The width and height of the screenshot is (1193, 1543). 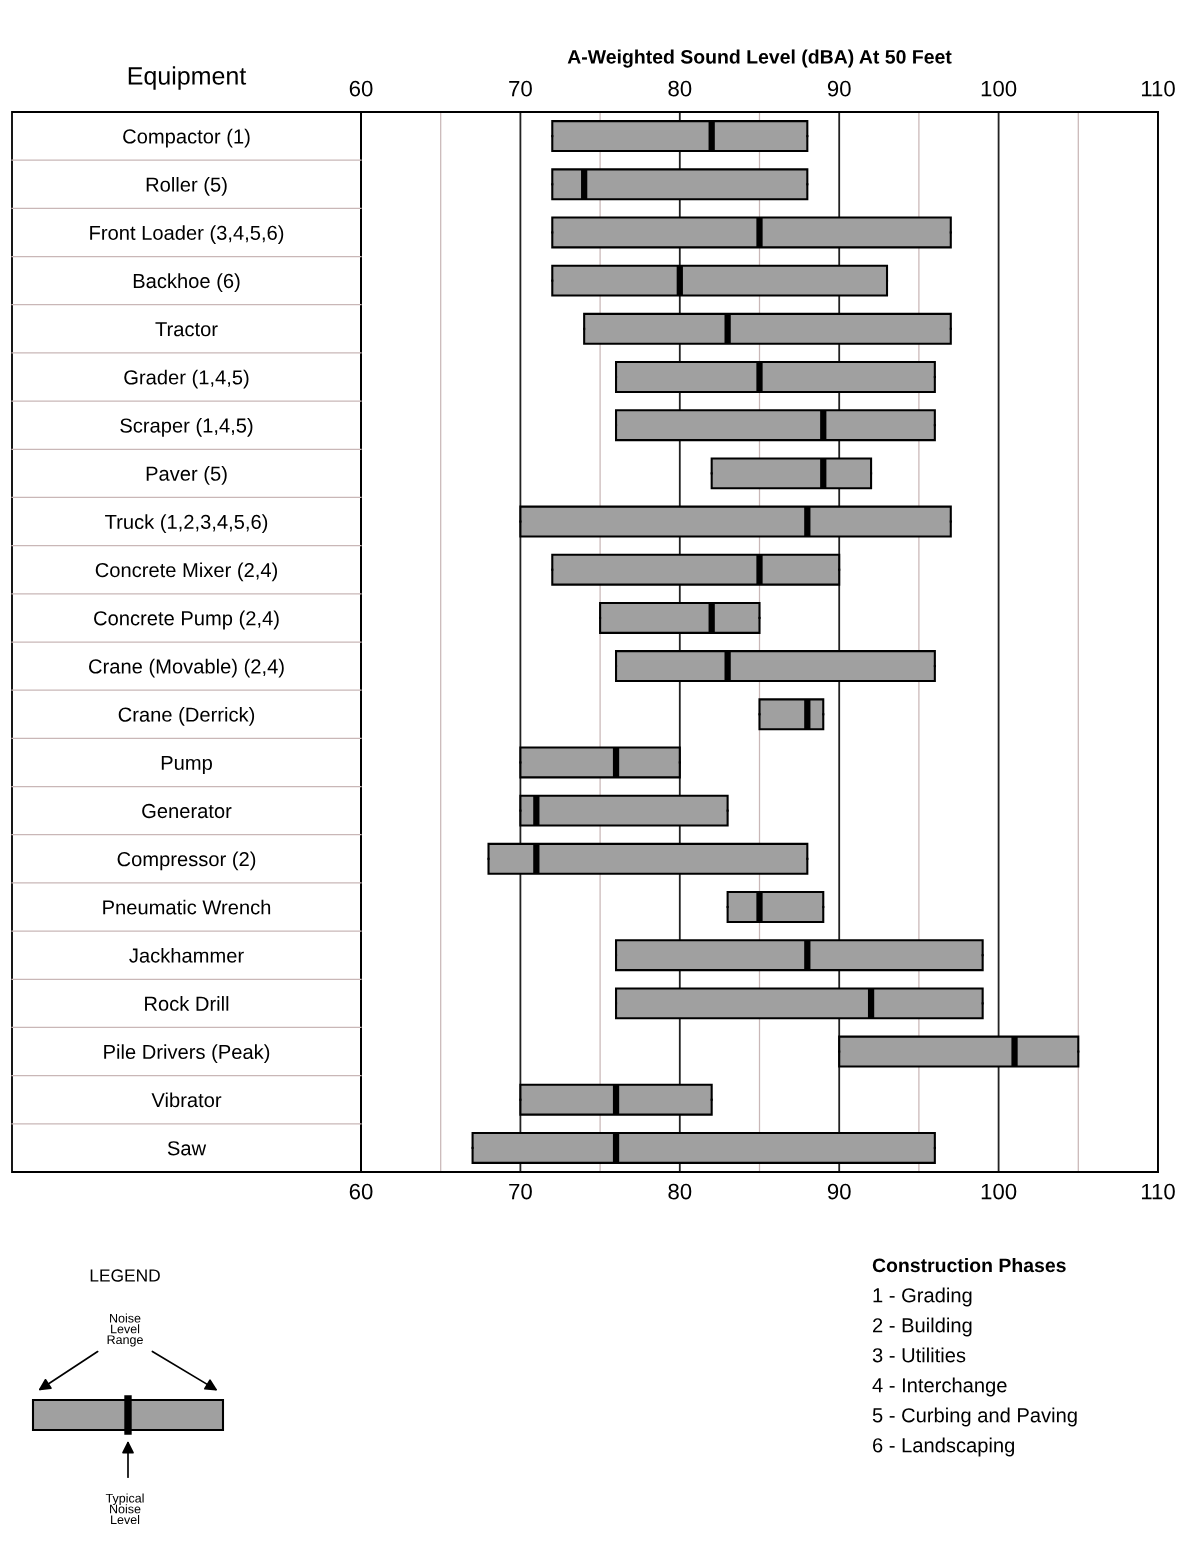 I want to click on y-tick-label: Roller (5), so click(x=186, y=186).